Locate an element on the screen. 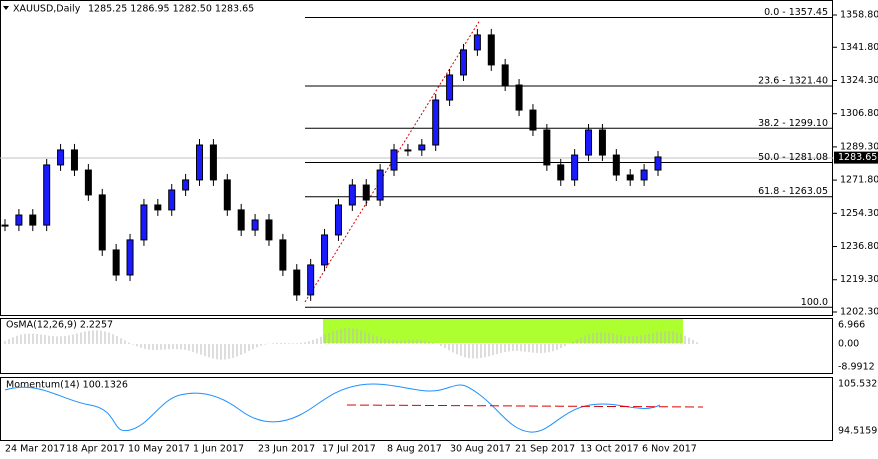  current-price-box is located at coordinates (856, 157).